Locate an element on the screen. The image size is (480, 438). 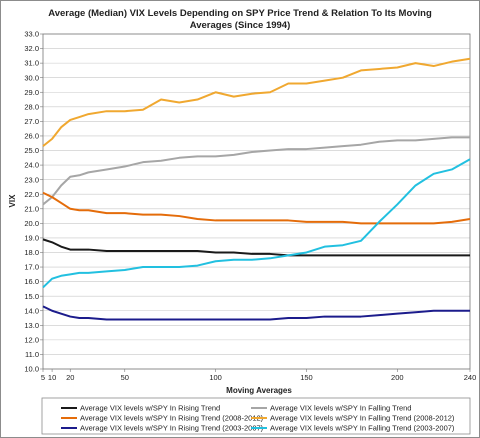
y-tick-label: 16.0 is located at coordinates (31, 281).